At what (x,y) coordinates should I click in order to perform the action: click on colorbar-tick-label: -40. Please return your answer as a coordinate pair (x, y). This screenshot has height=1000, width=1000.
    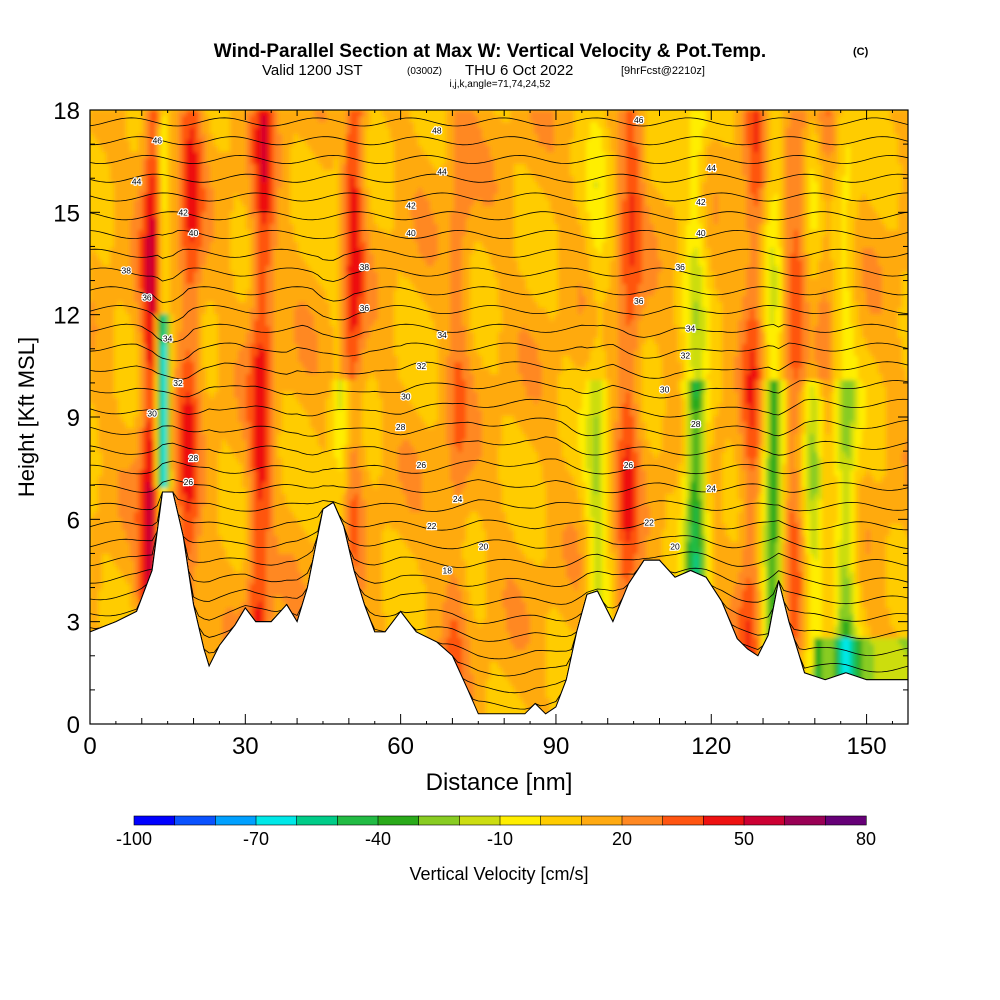
    Looking at the image, I should click on (378, 839).